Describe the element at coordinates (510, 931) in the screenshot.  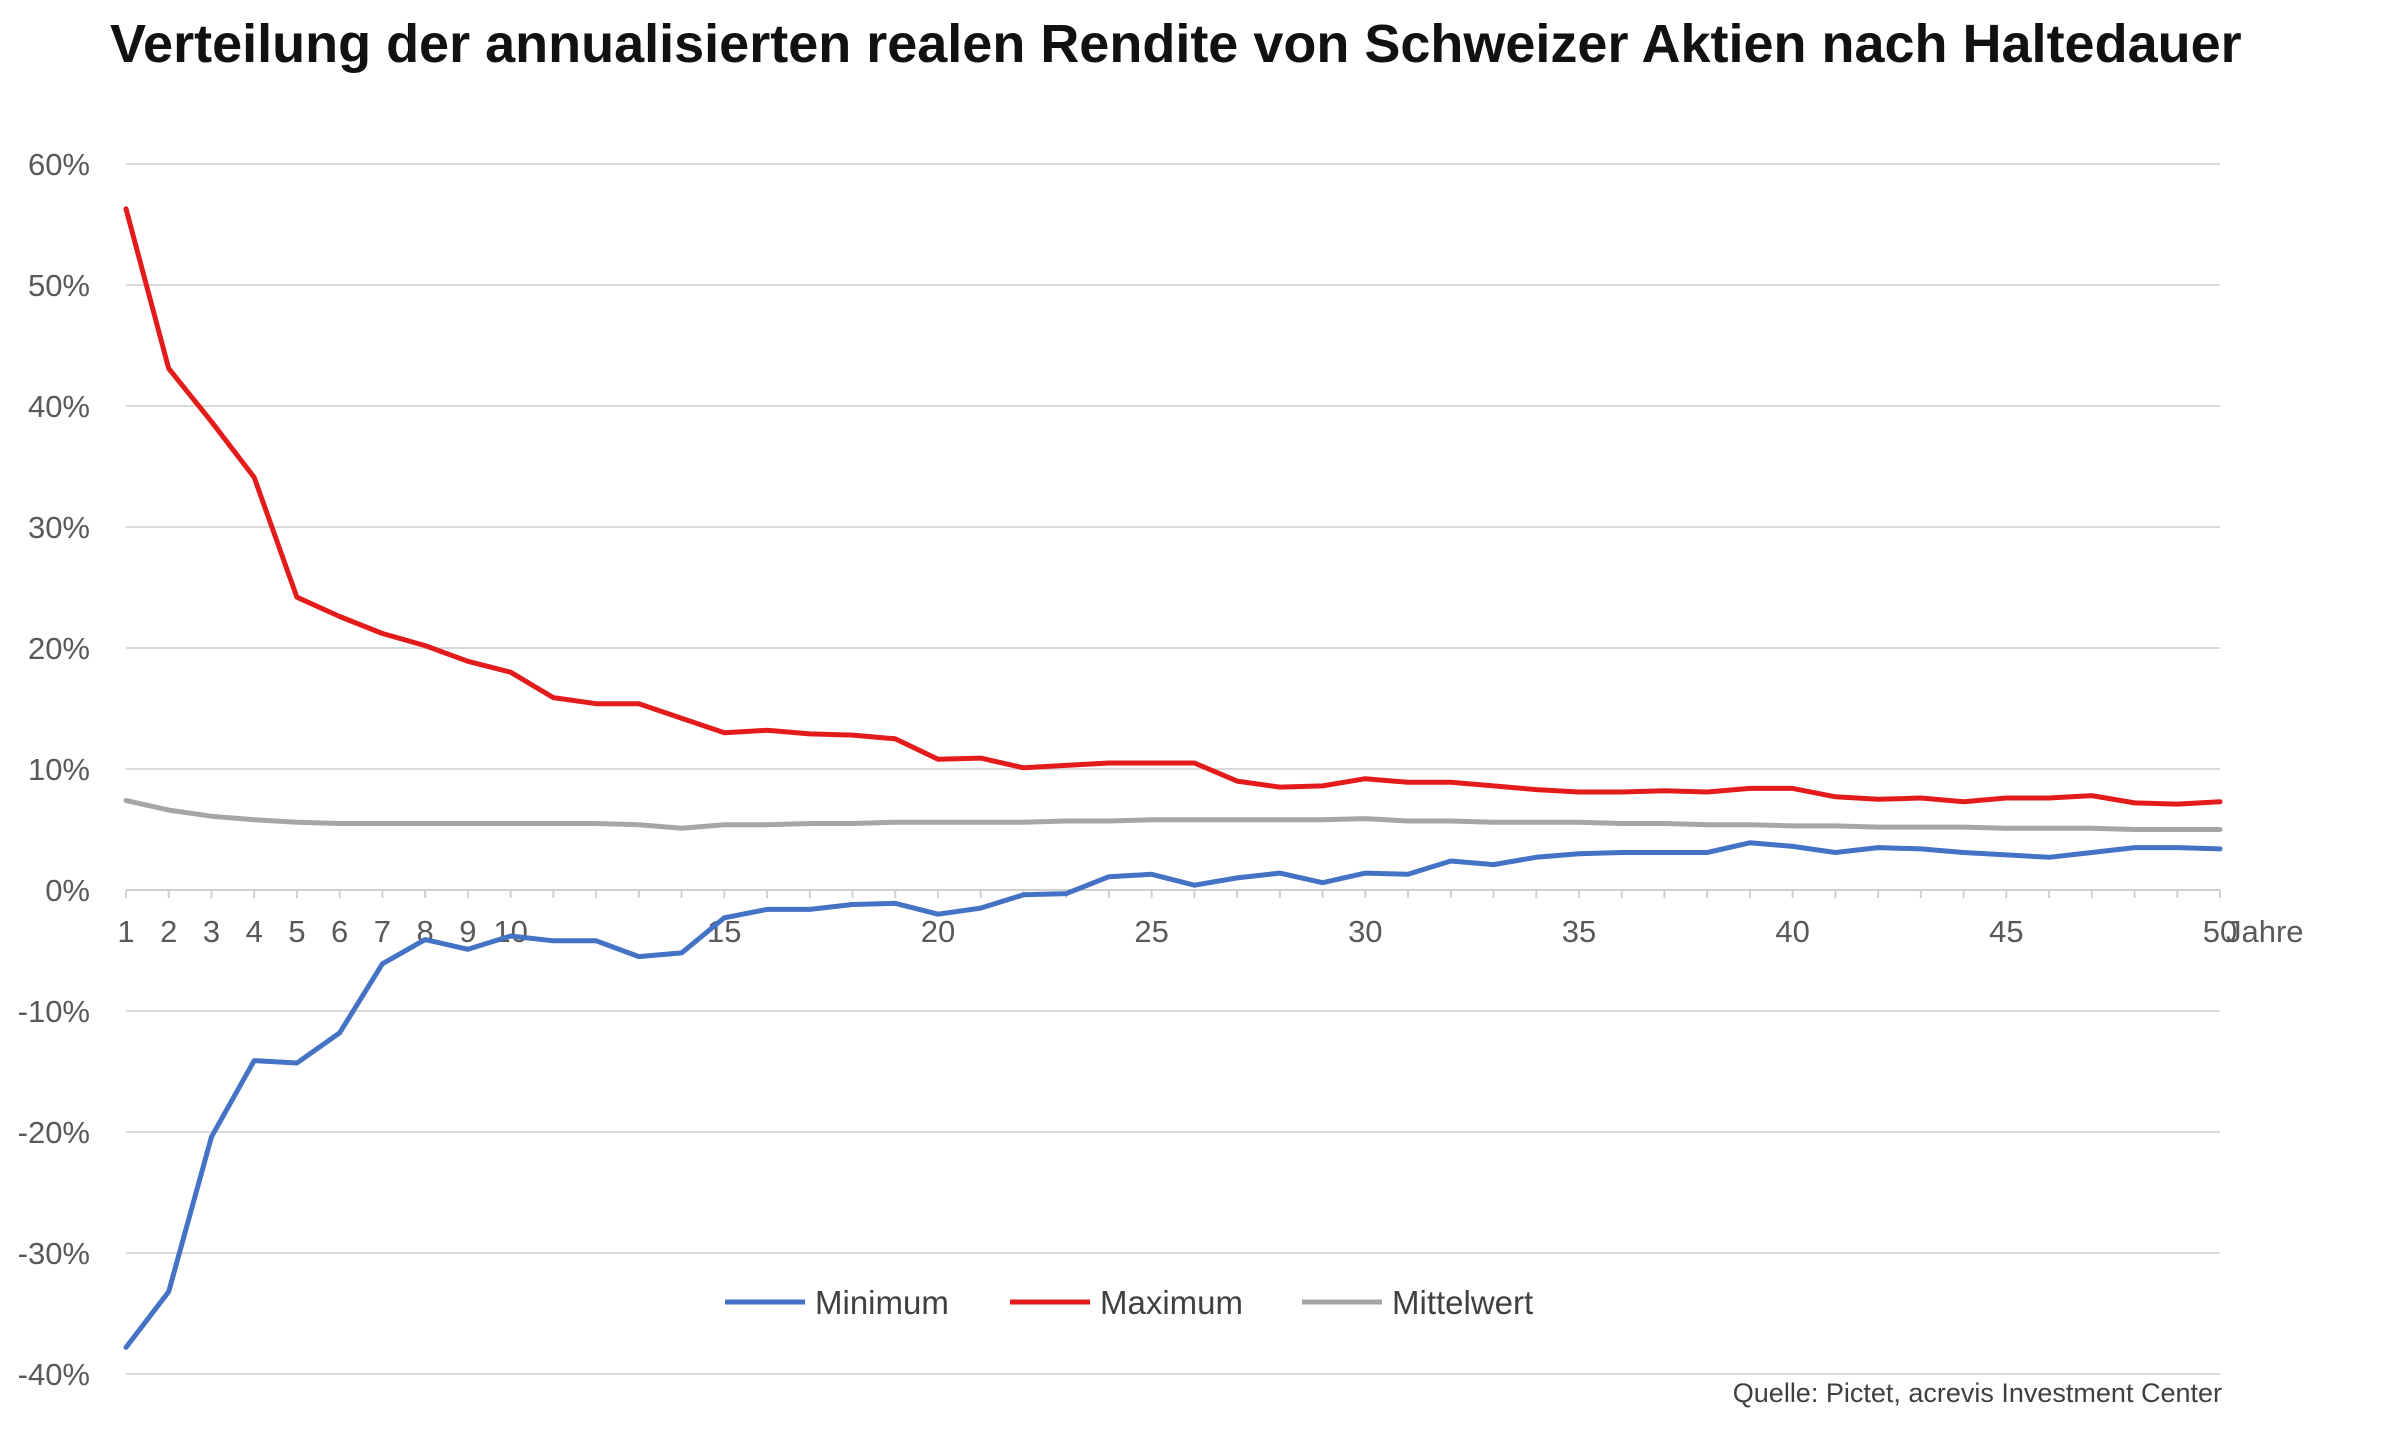
I see `x-tick-label: 10` at that location.